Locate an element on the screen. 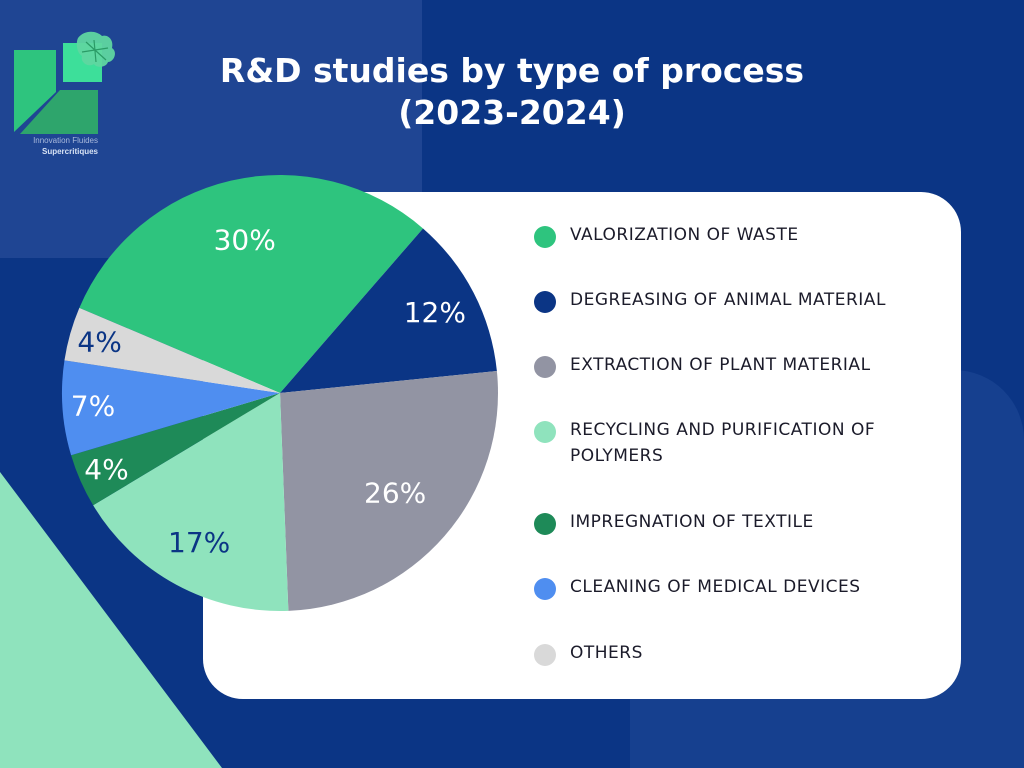 The image size is (1024, 768). legend-label-0: VALORIZATION OF WASTE is located at coordinates (684, 235).